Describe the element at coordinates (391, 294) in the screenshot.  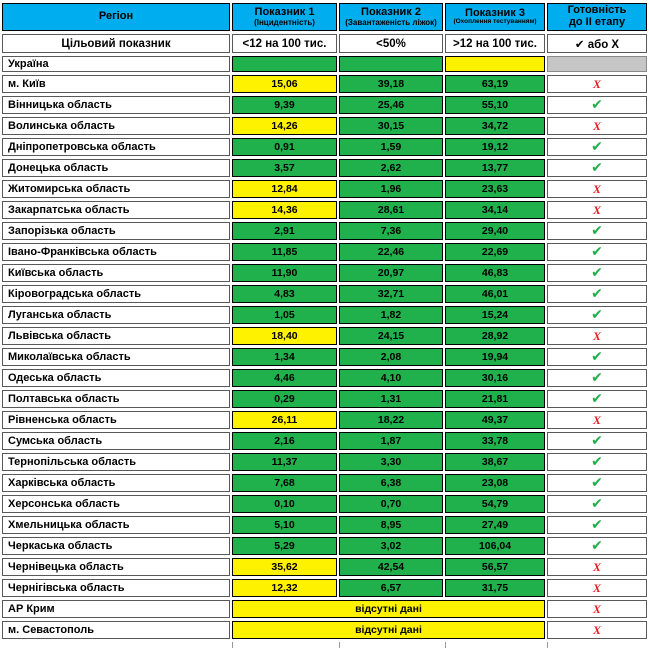
I see `indicator2-cell: 32,71` at that location.